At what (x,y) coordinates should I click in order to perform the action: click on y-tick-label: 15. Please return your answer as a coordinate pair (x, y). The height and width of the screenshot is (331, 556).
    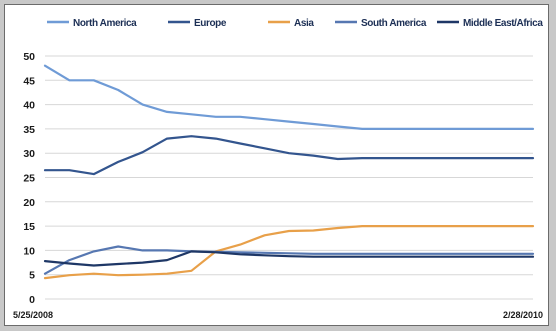
    Looking at the image, I should click on (29, 227).